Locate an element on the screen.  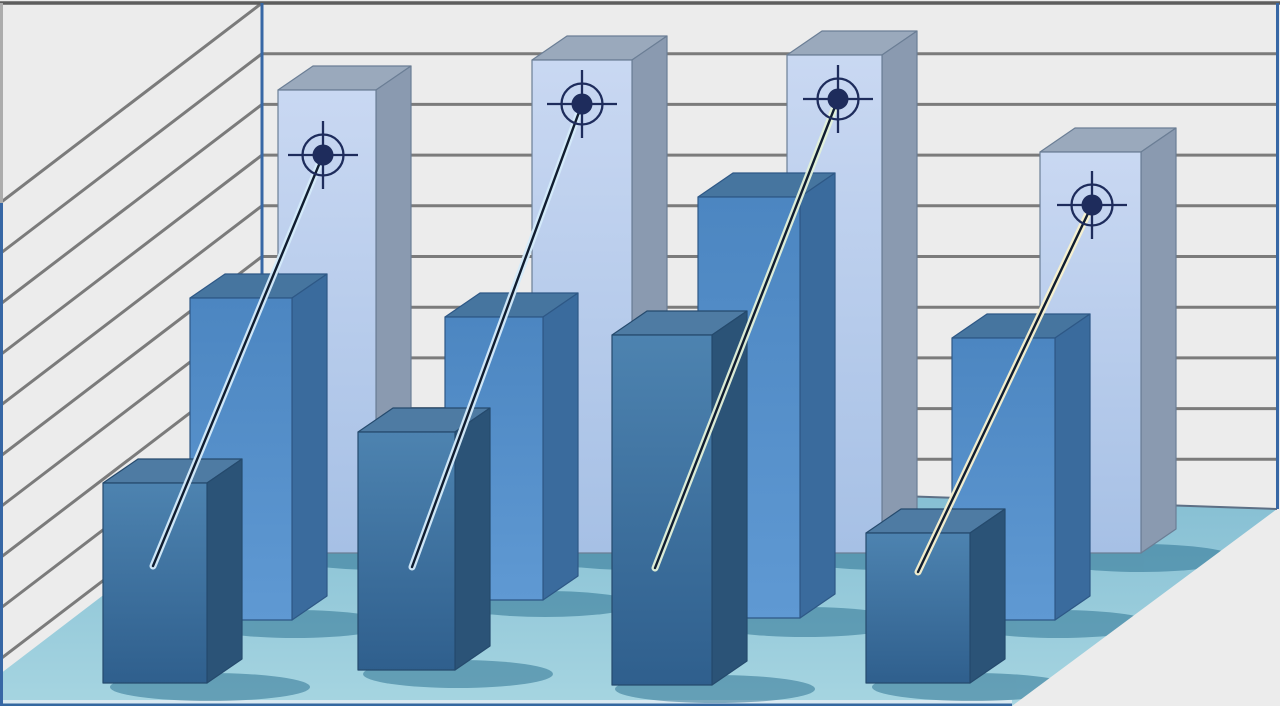
floor-edge-line is located at coordinates (506, 704).